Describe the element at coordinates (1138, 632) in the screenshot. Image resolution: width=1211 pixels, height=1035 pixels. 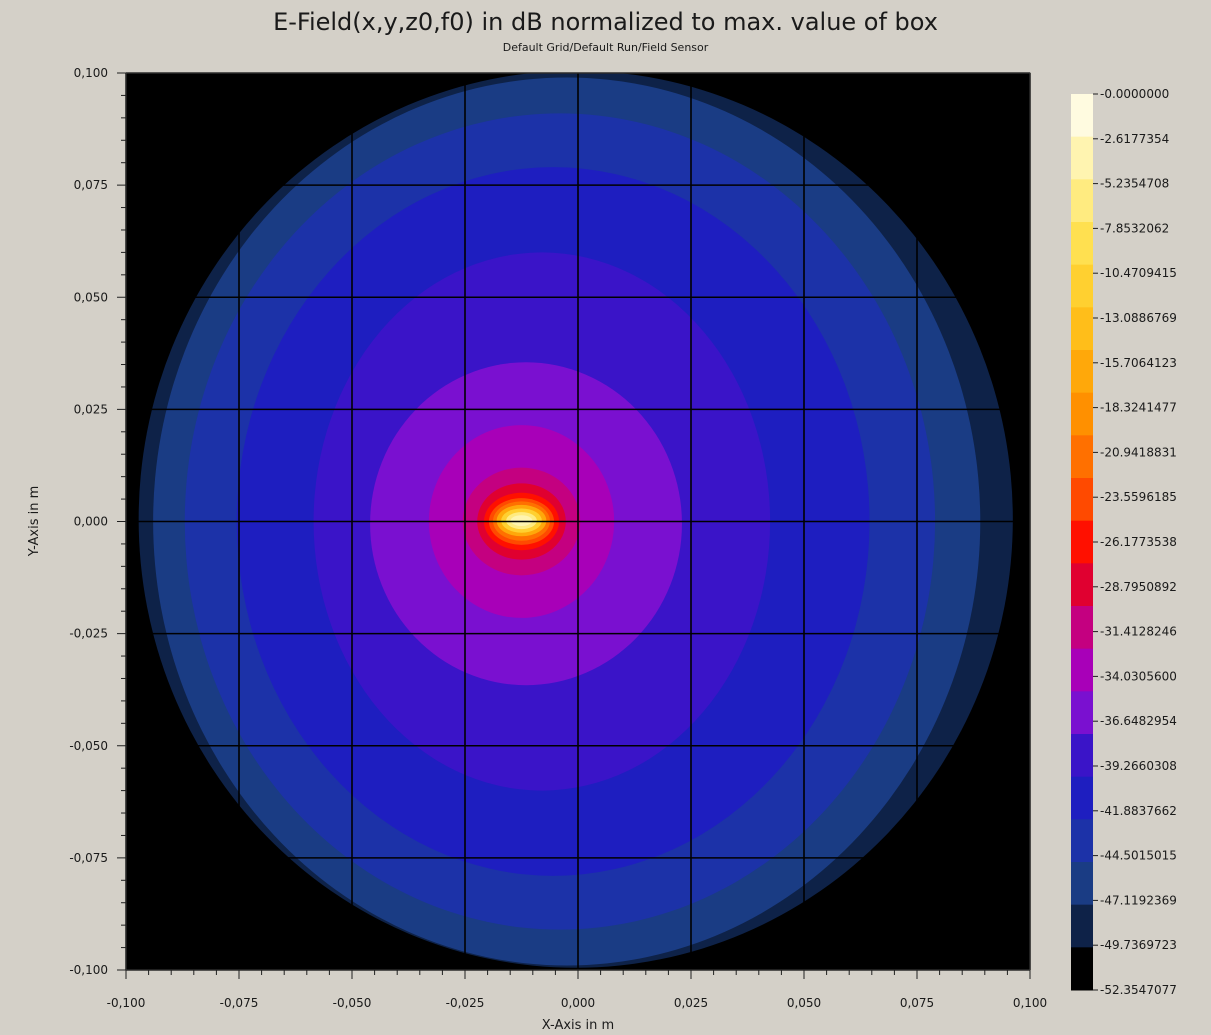
I see `colorbar-label: -31.4128246` at that location.